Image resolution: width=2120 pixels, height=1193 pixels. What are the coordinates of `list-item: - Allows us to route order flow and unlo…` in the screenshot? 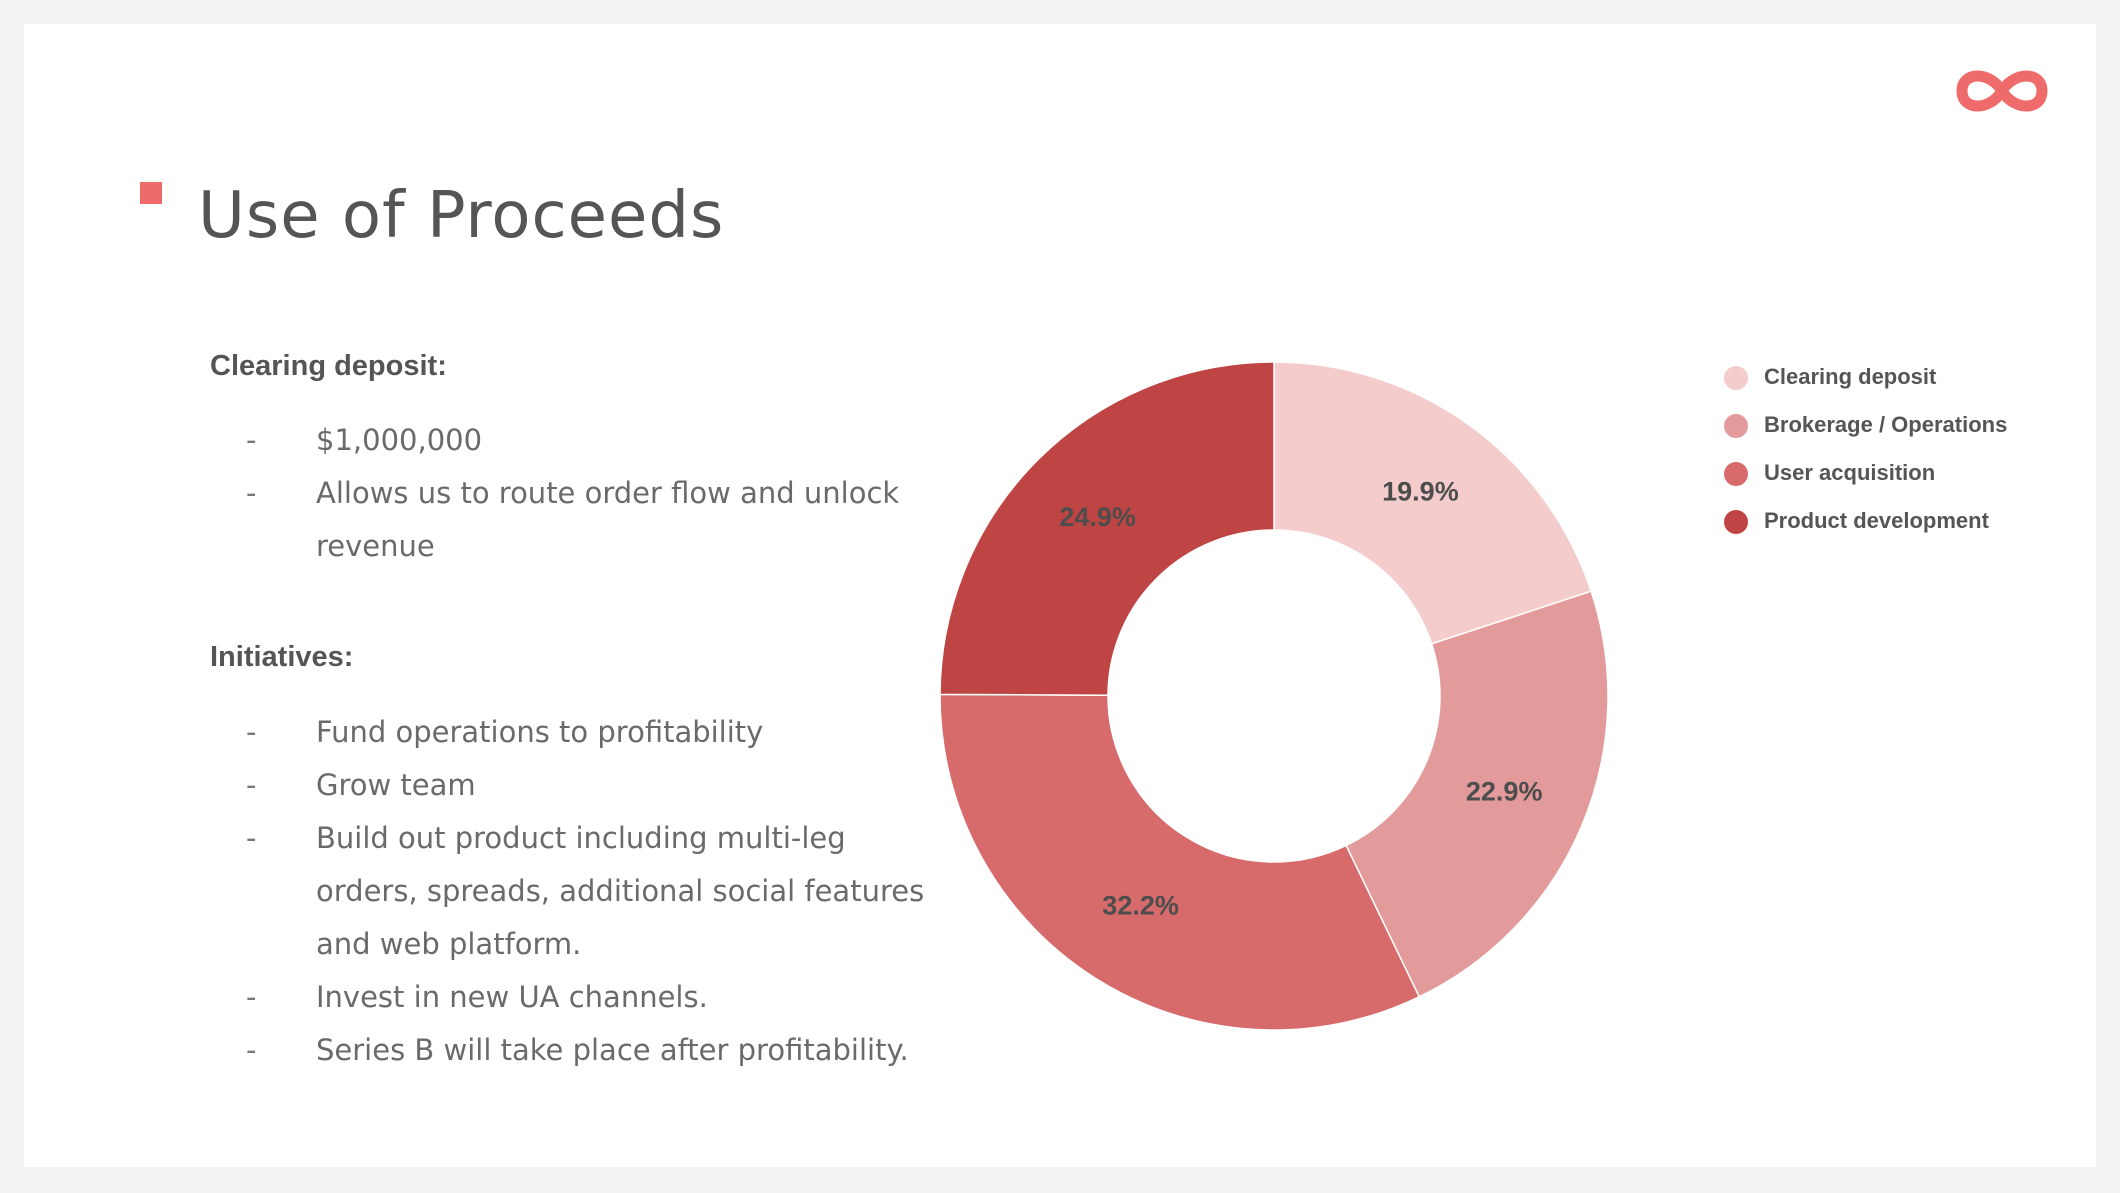 It's located at (570, 520).